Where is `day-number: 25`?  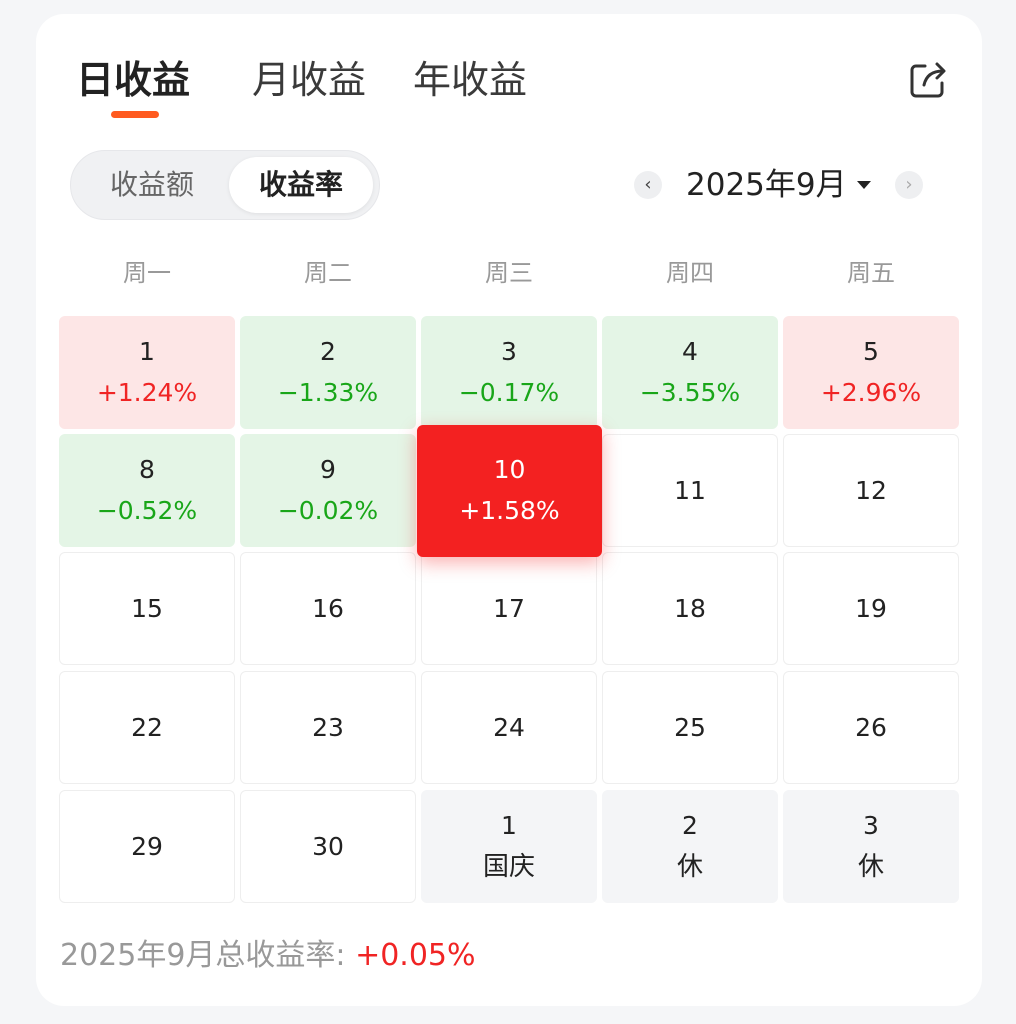
day-number: 25 is located at coordinates (690, 727).